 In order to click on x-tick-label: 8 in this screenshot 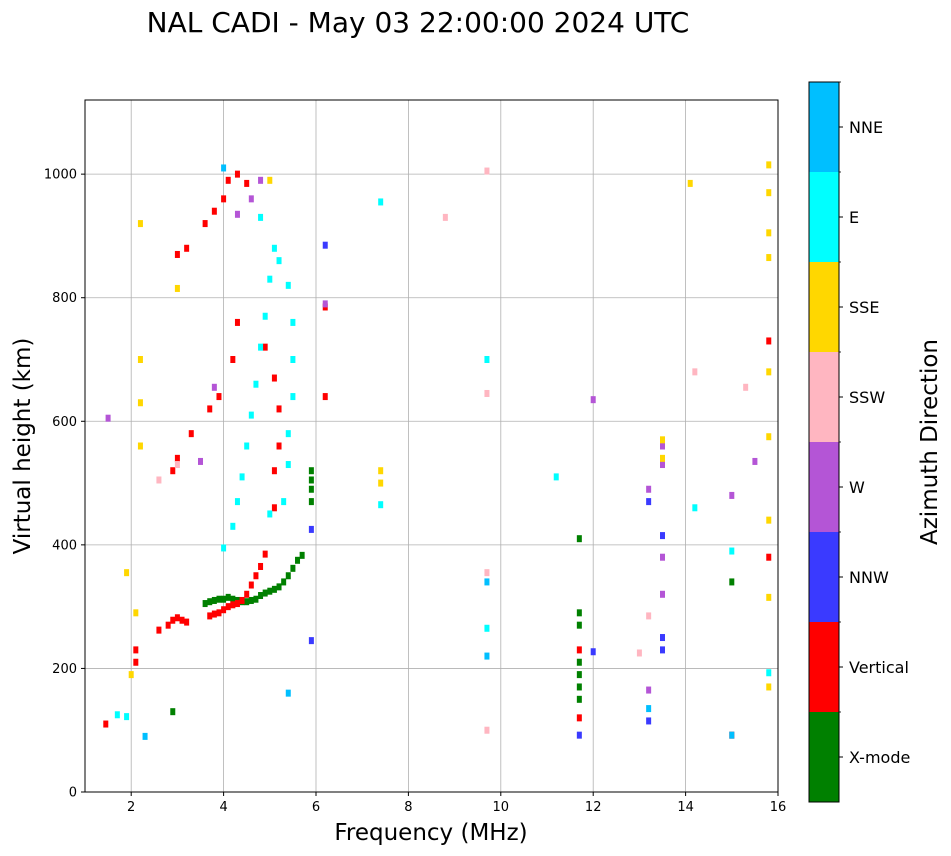, I will do `click(408, 807)`.